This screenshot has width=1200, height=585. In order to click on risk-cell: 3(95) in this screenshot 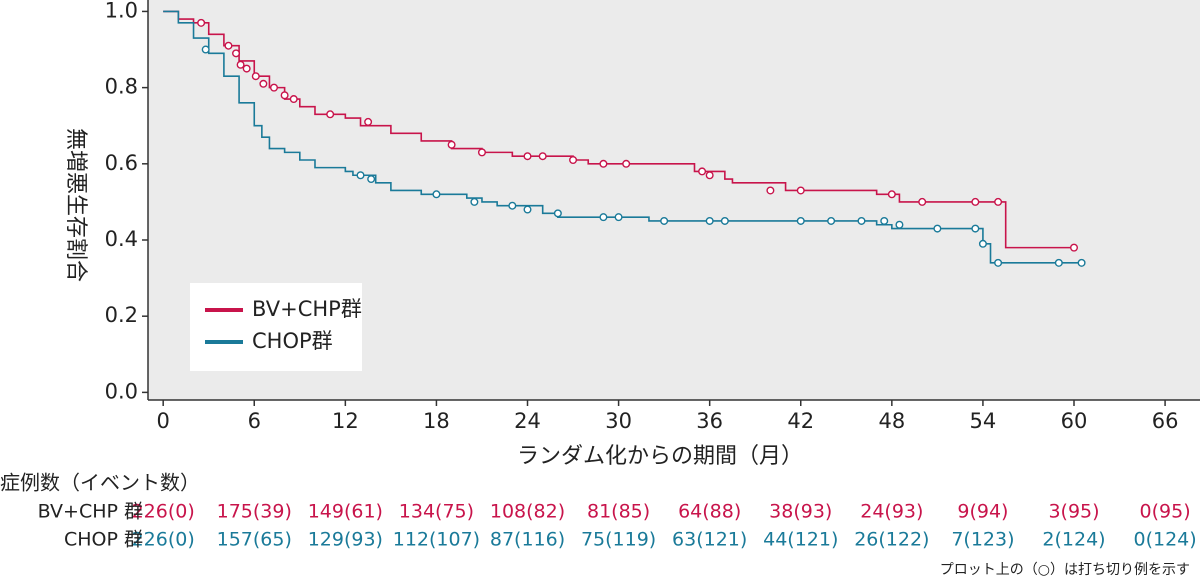, I will do `click(1073, 512)`.